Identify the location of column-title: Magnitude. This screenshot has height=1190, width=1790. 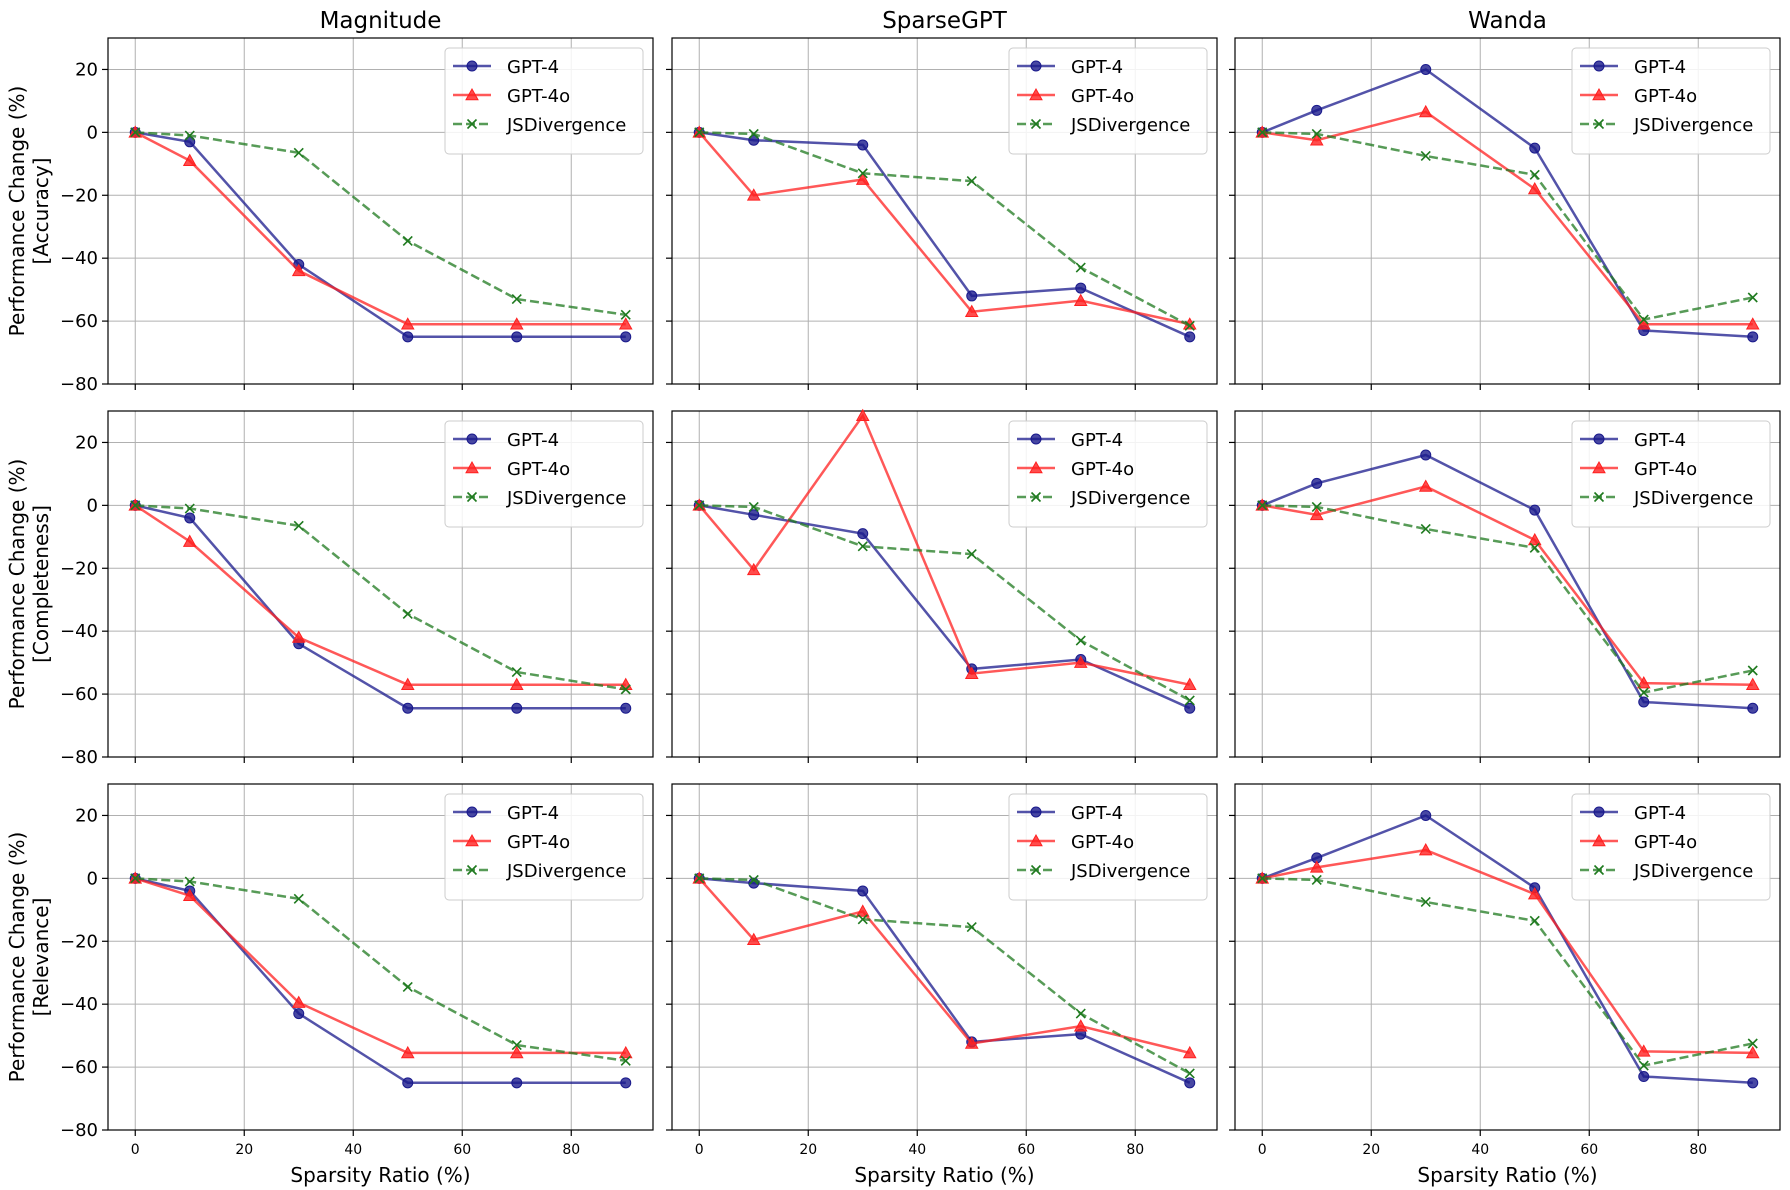
(381, 21).